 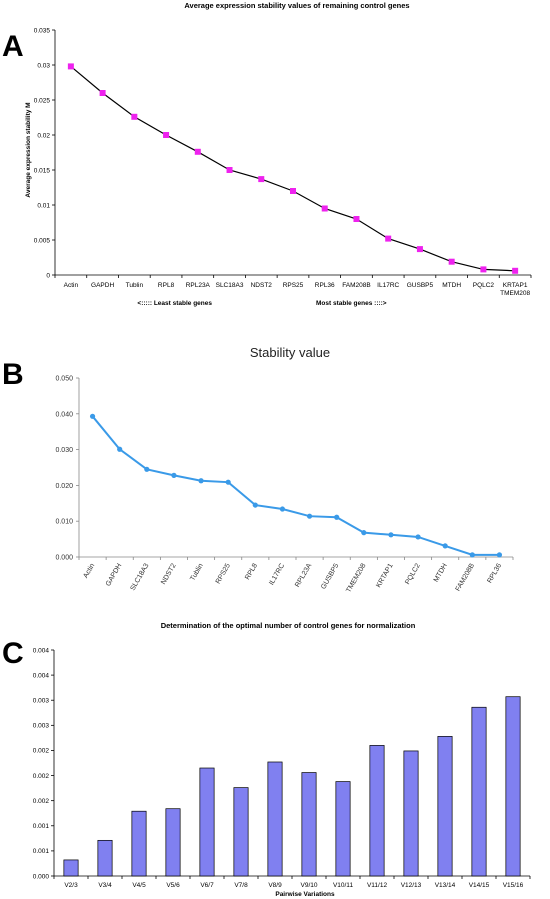 What do you see at coordinates (41, 876) in the screenshot?
I see `panel-c-y-tick-label: 0.000` at bounding box center [41, 876].